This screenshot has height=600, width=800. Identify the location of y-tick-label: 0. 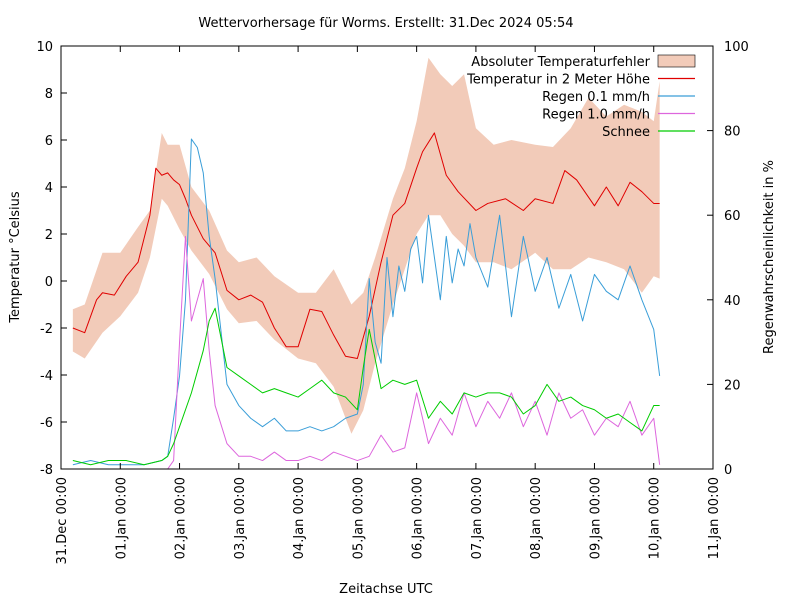
(49, 282).